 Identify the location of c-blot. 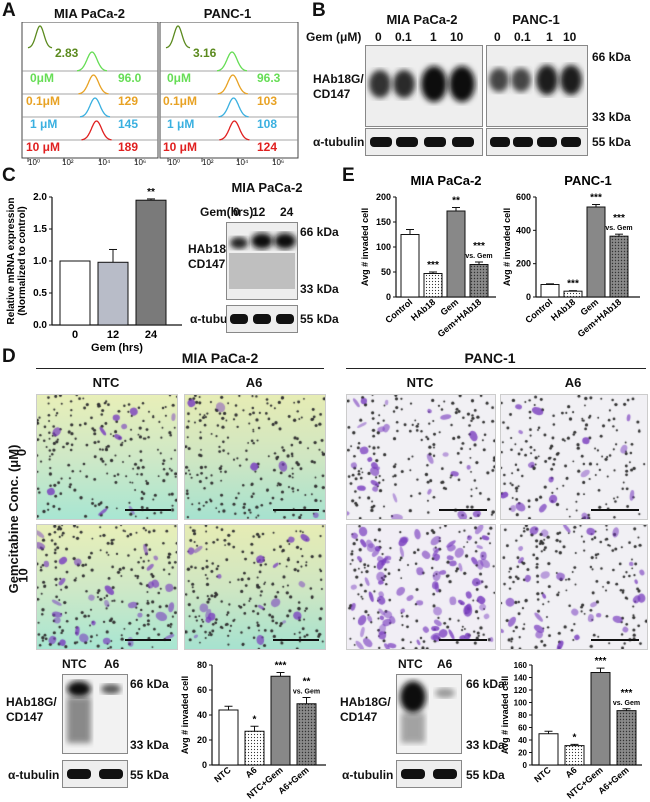
(262, 261).